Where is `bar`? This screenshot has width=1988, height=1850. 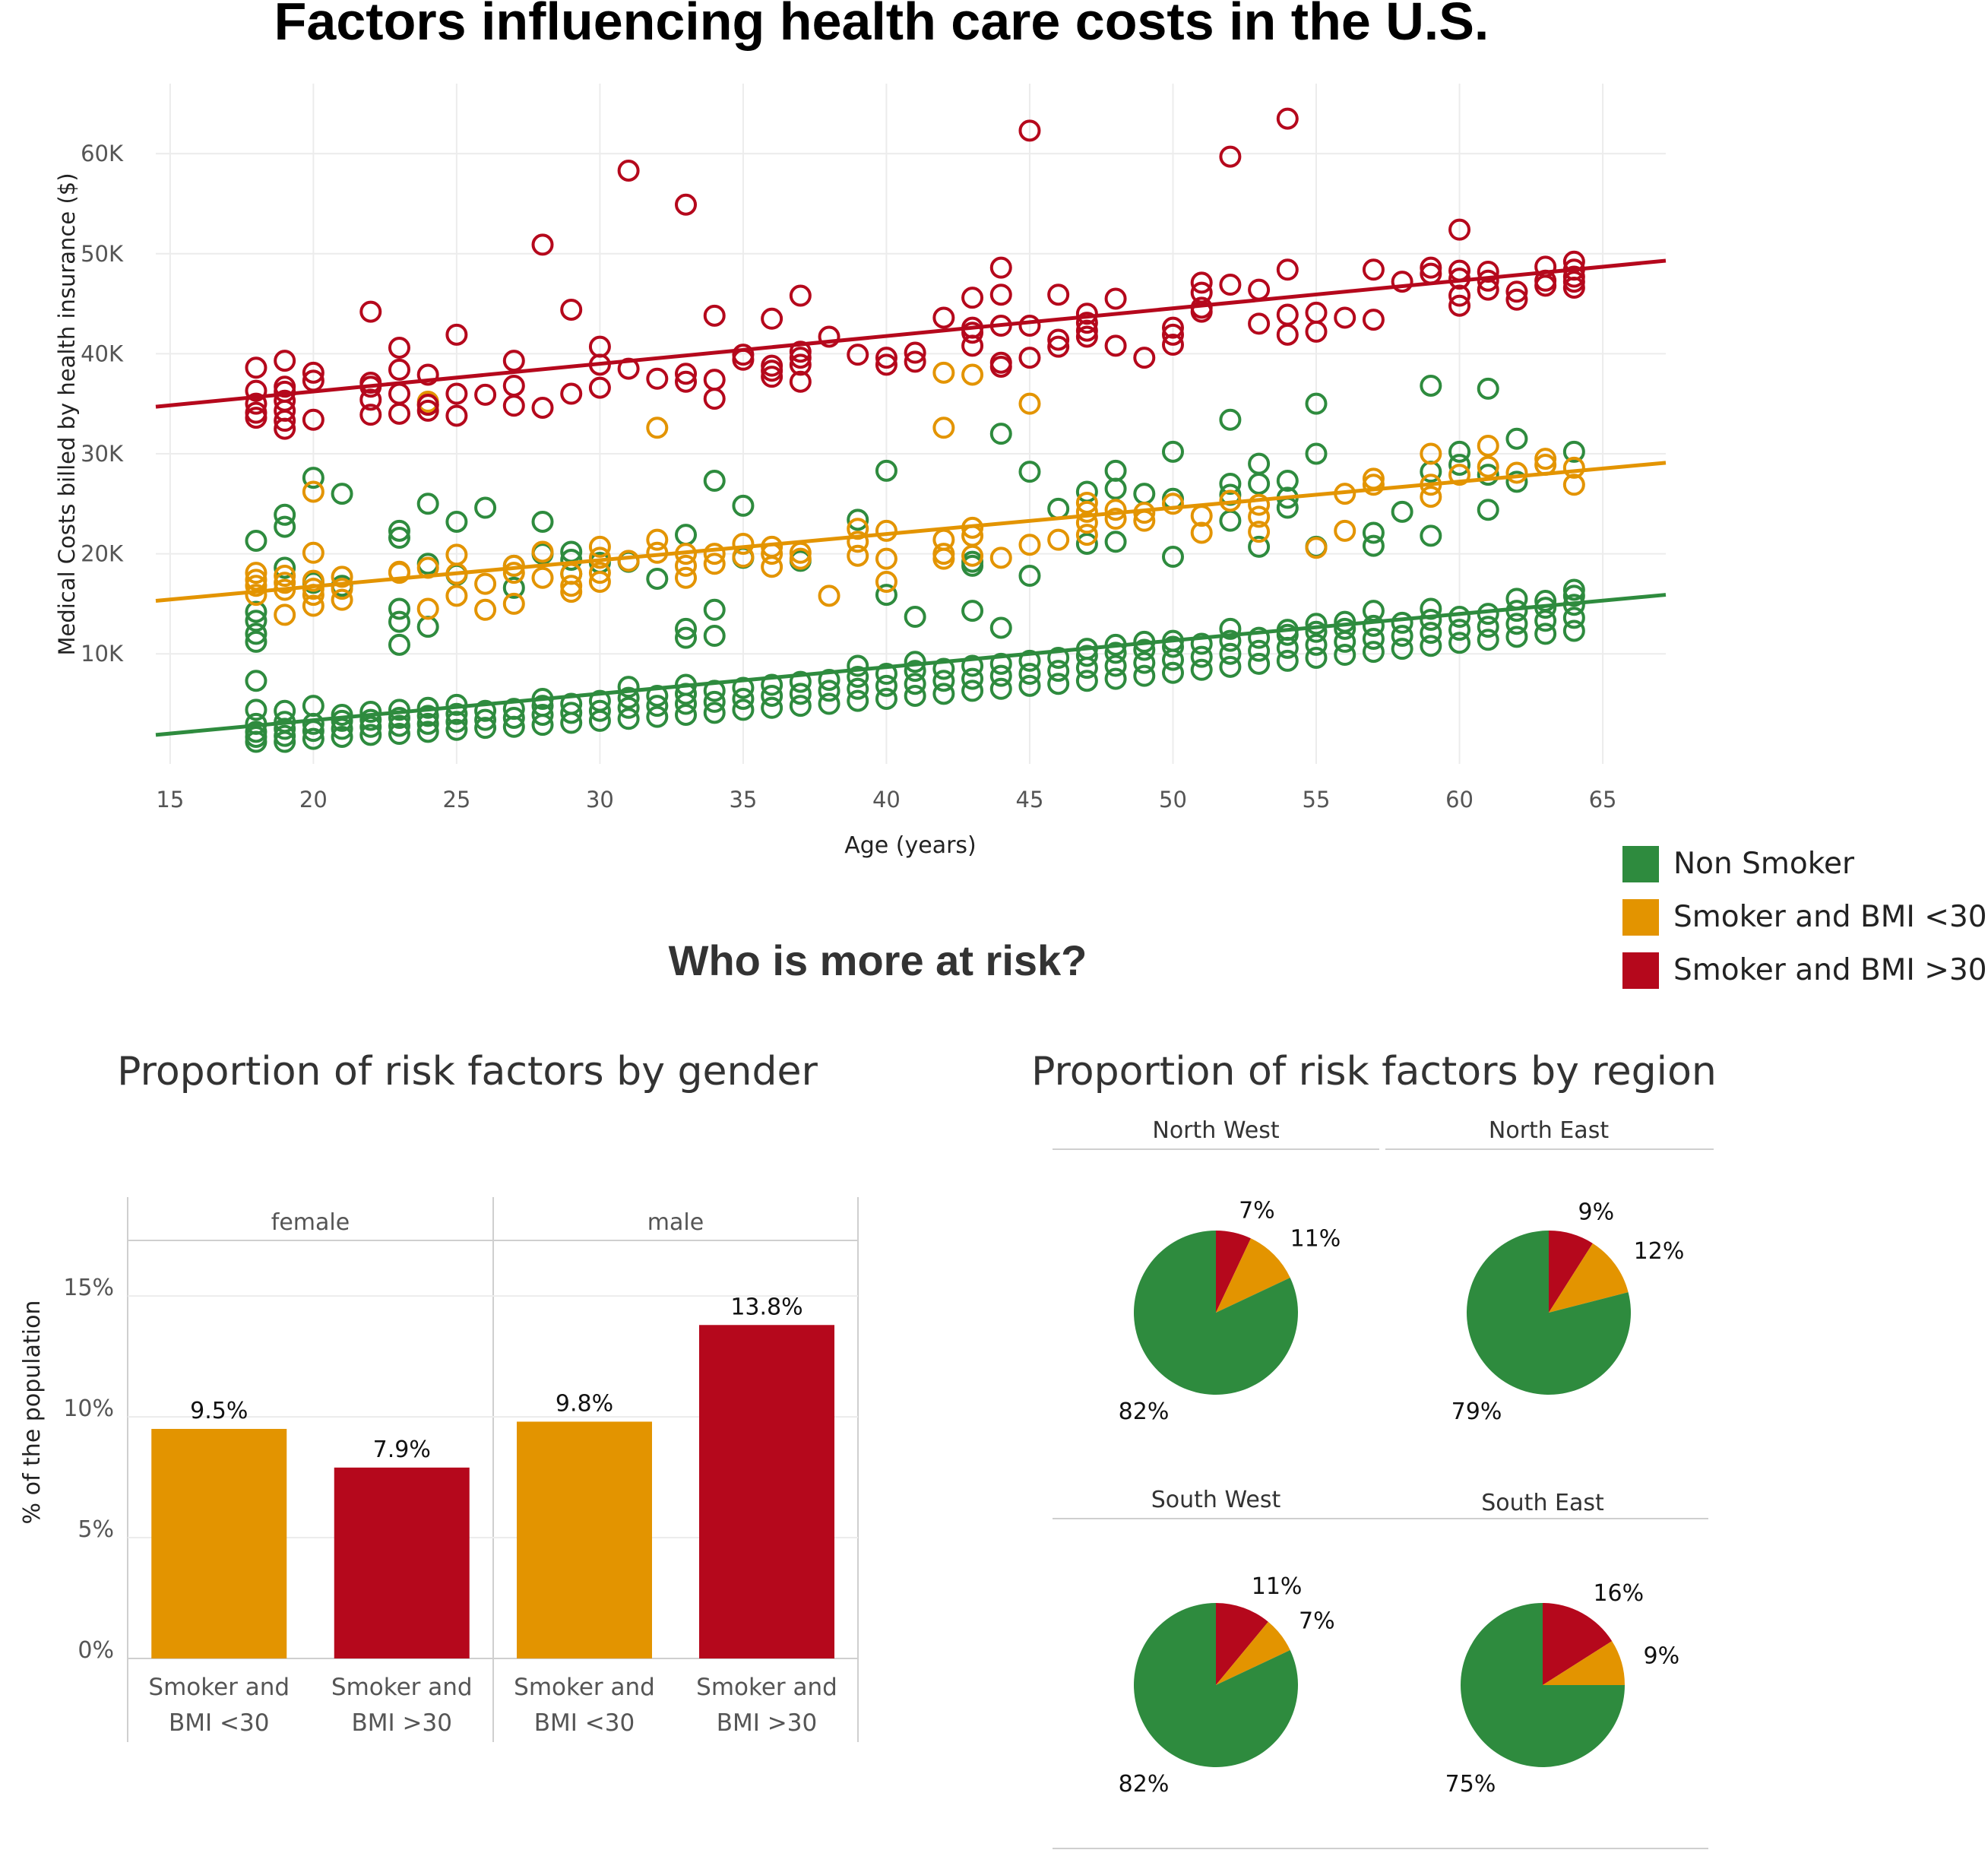 bar is located at coordinates (219, 1543).